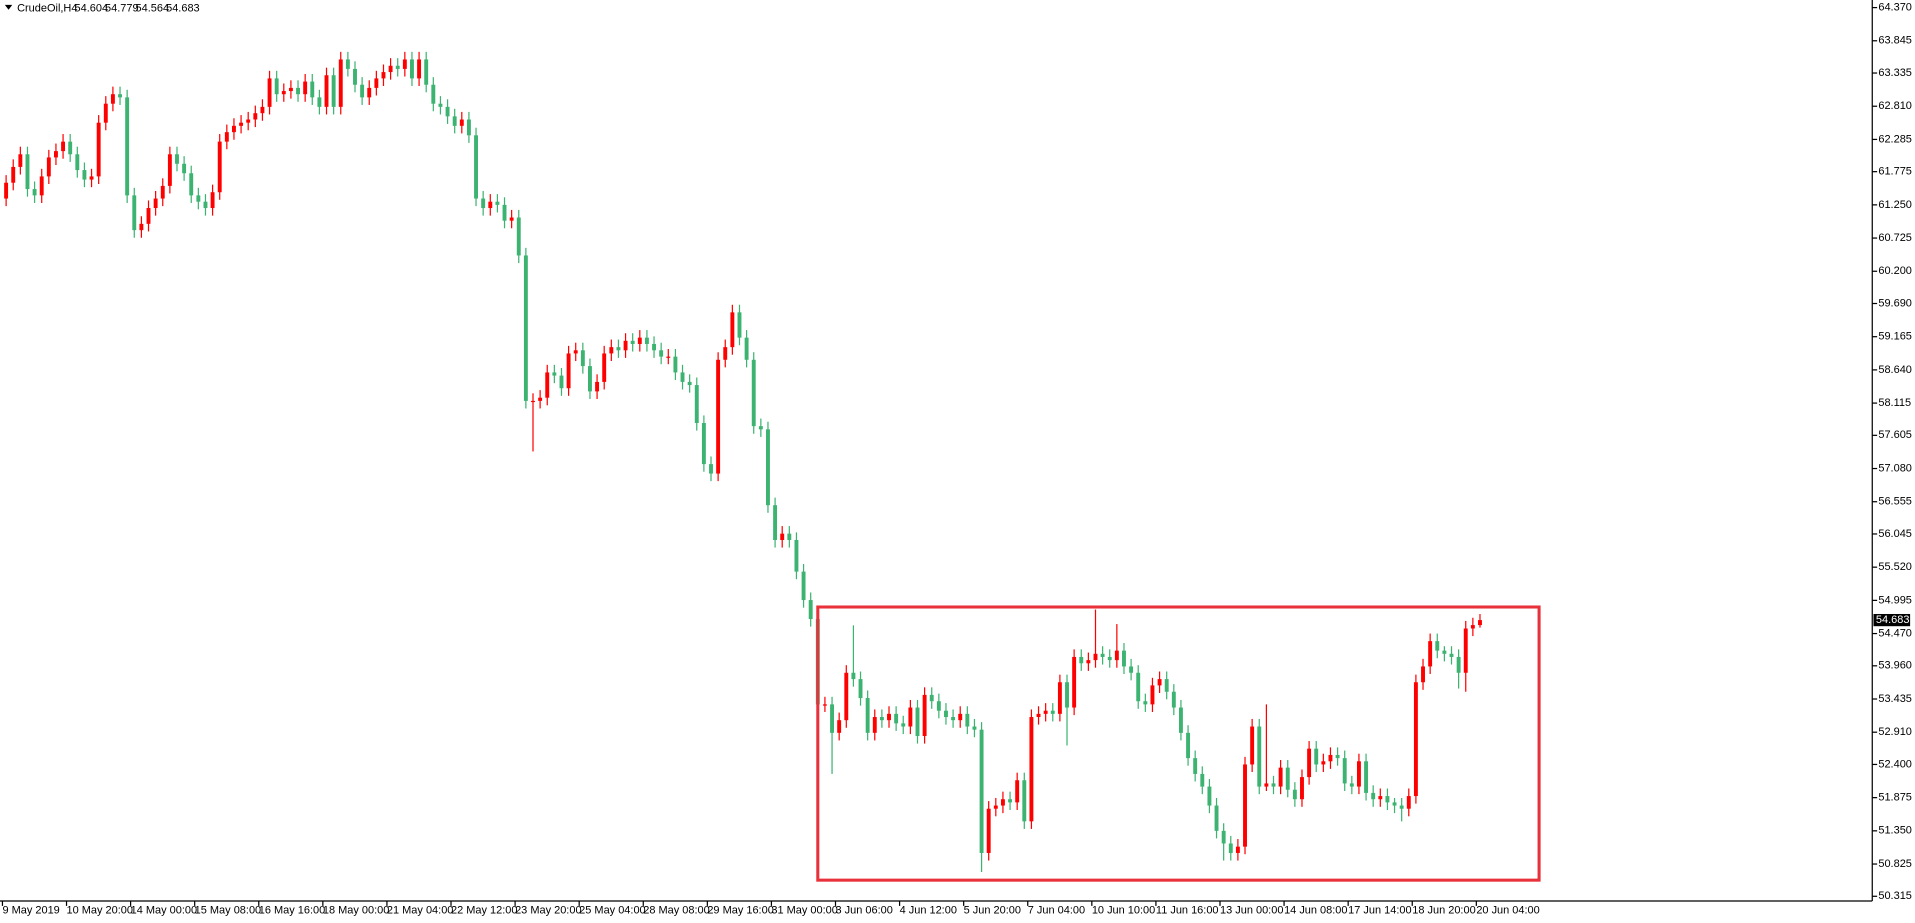  Describe the element at coordinates (1895, 534) in the screenshot. I see `y-tick-label: 56.045` at that location.